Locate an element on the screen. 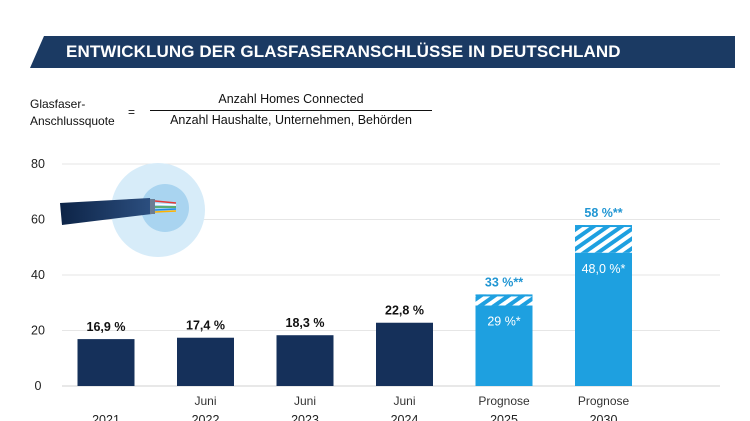 Image resolution: width=750 pixels, height=421 pixels. x-tick-label: 2030 is located at coordinates (604, 417).